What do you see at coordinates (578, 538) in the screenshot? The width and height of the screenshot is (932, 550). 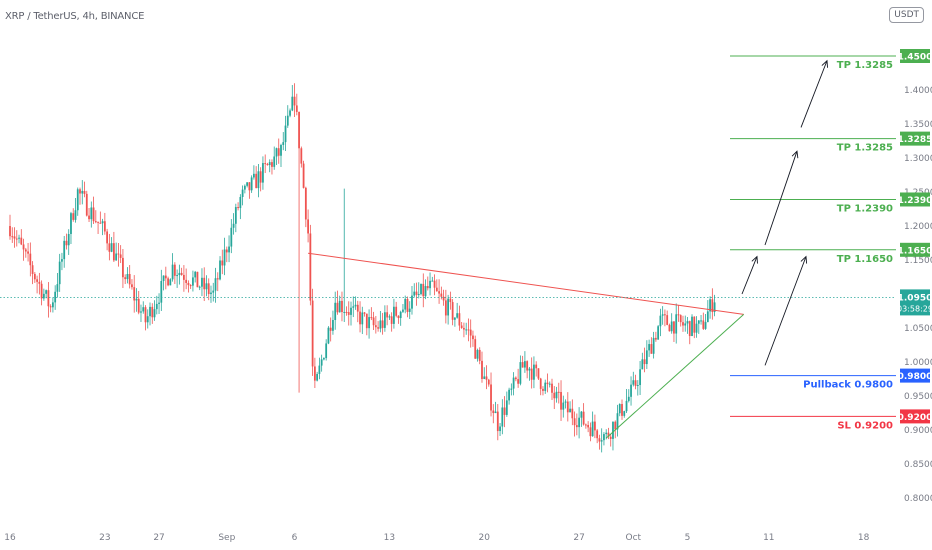 I see `time-tick-label: 27` at bounding box center [578, 538].